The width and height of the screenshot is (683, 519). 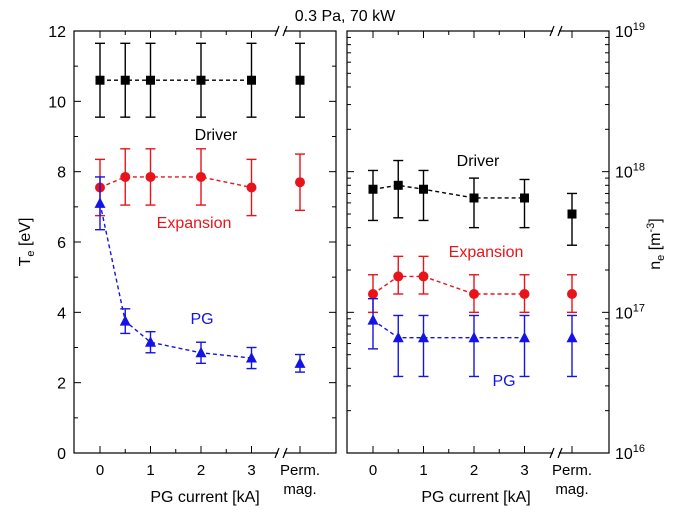 I want to click on left-y-axis-label: Te [eV], so click(x=27, y=242).